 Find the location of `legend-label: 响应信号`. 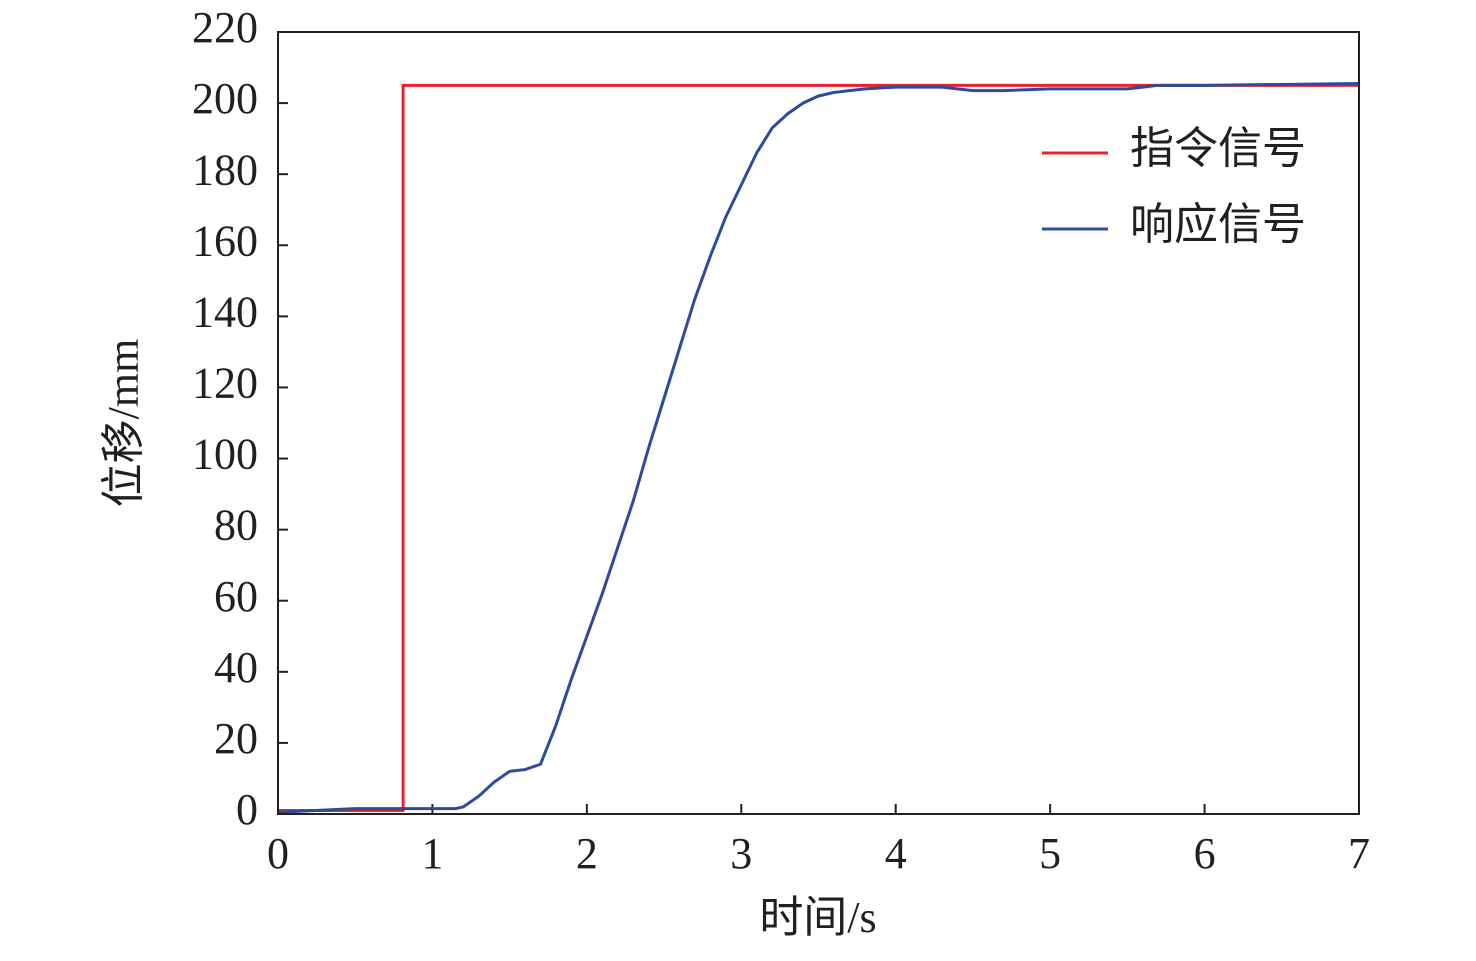

legend-label: 响应信号 is located at coordinates (1218, 224).